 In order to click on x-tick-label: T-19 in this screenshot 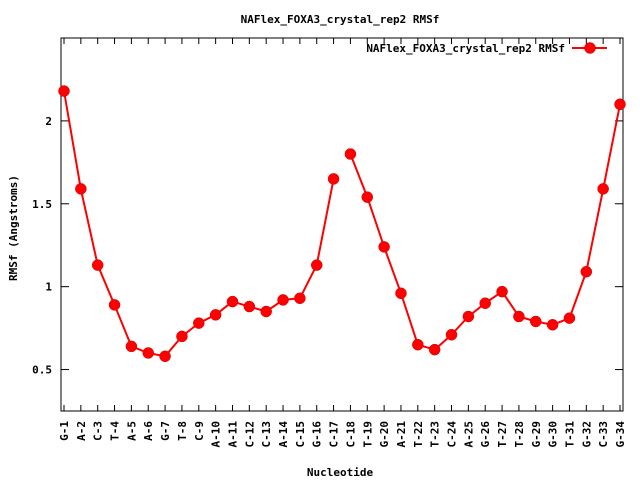, I will do `click(367, 434)`.